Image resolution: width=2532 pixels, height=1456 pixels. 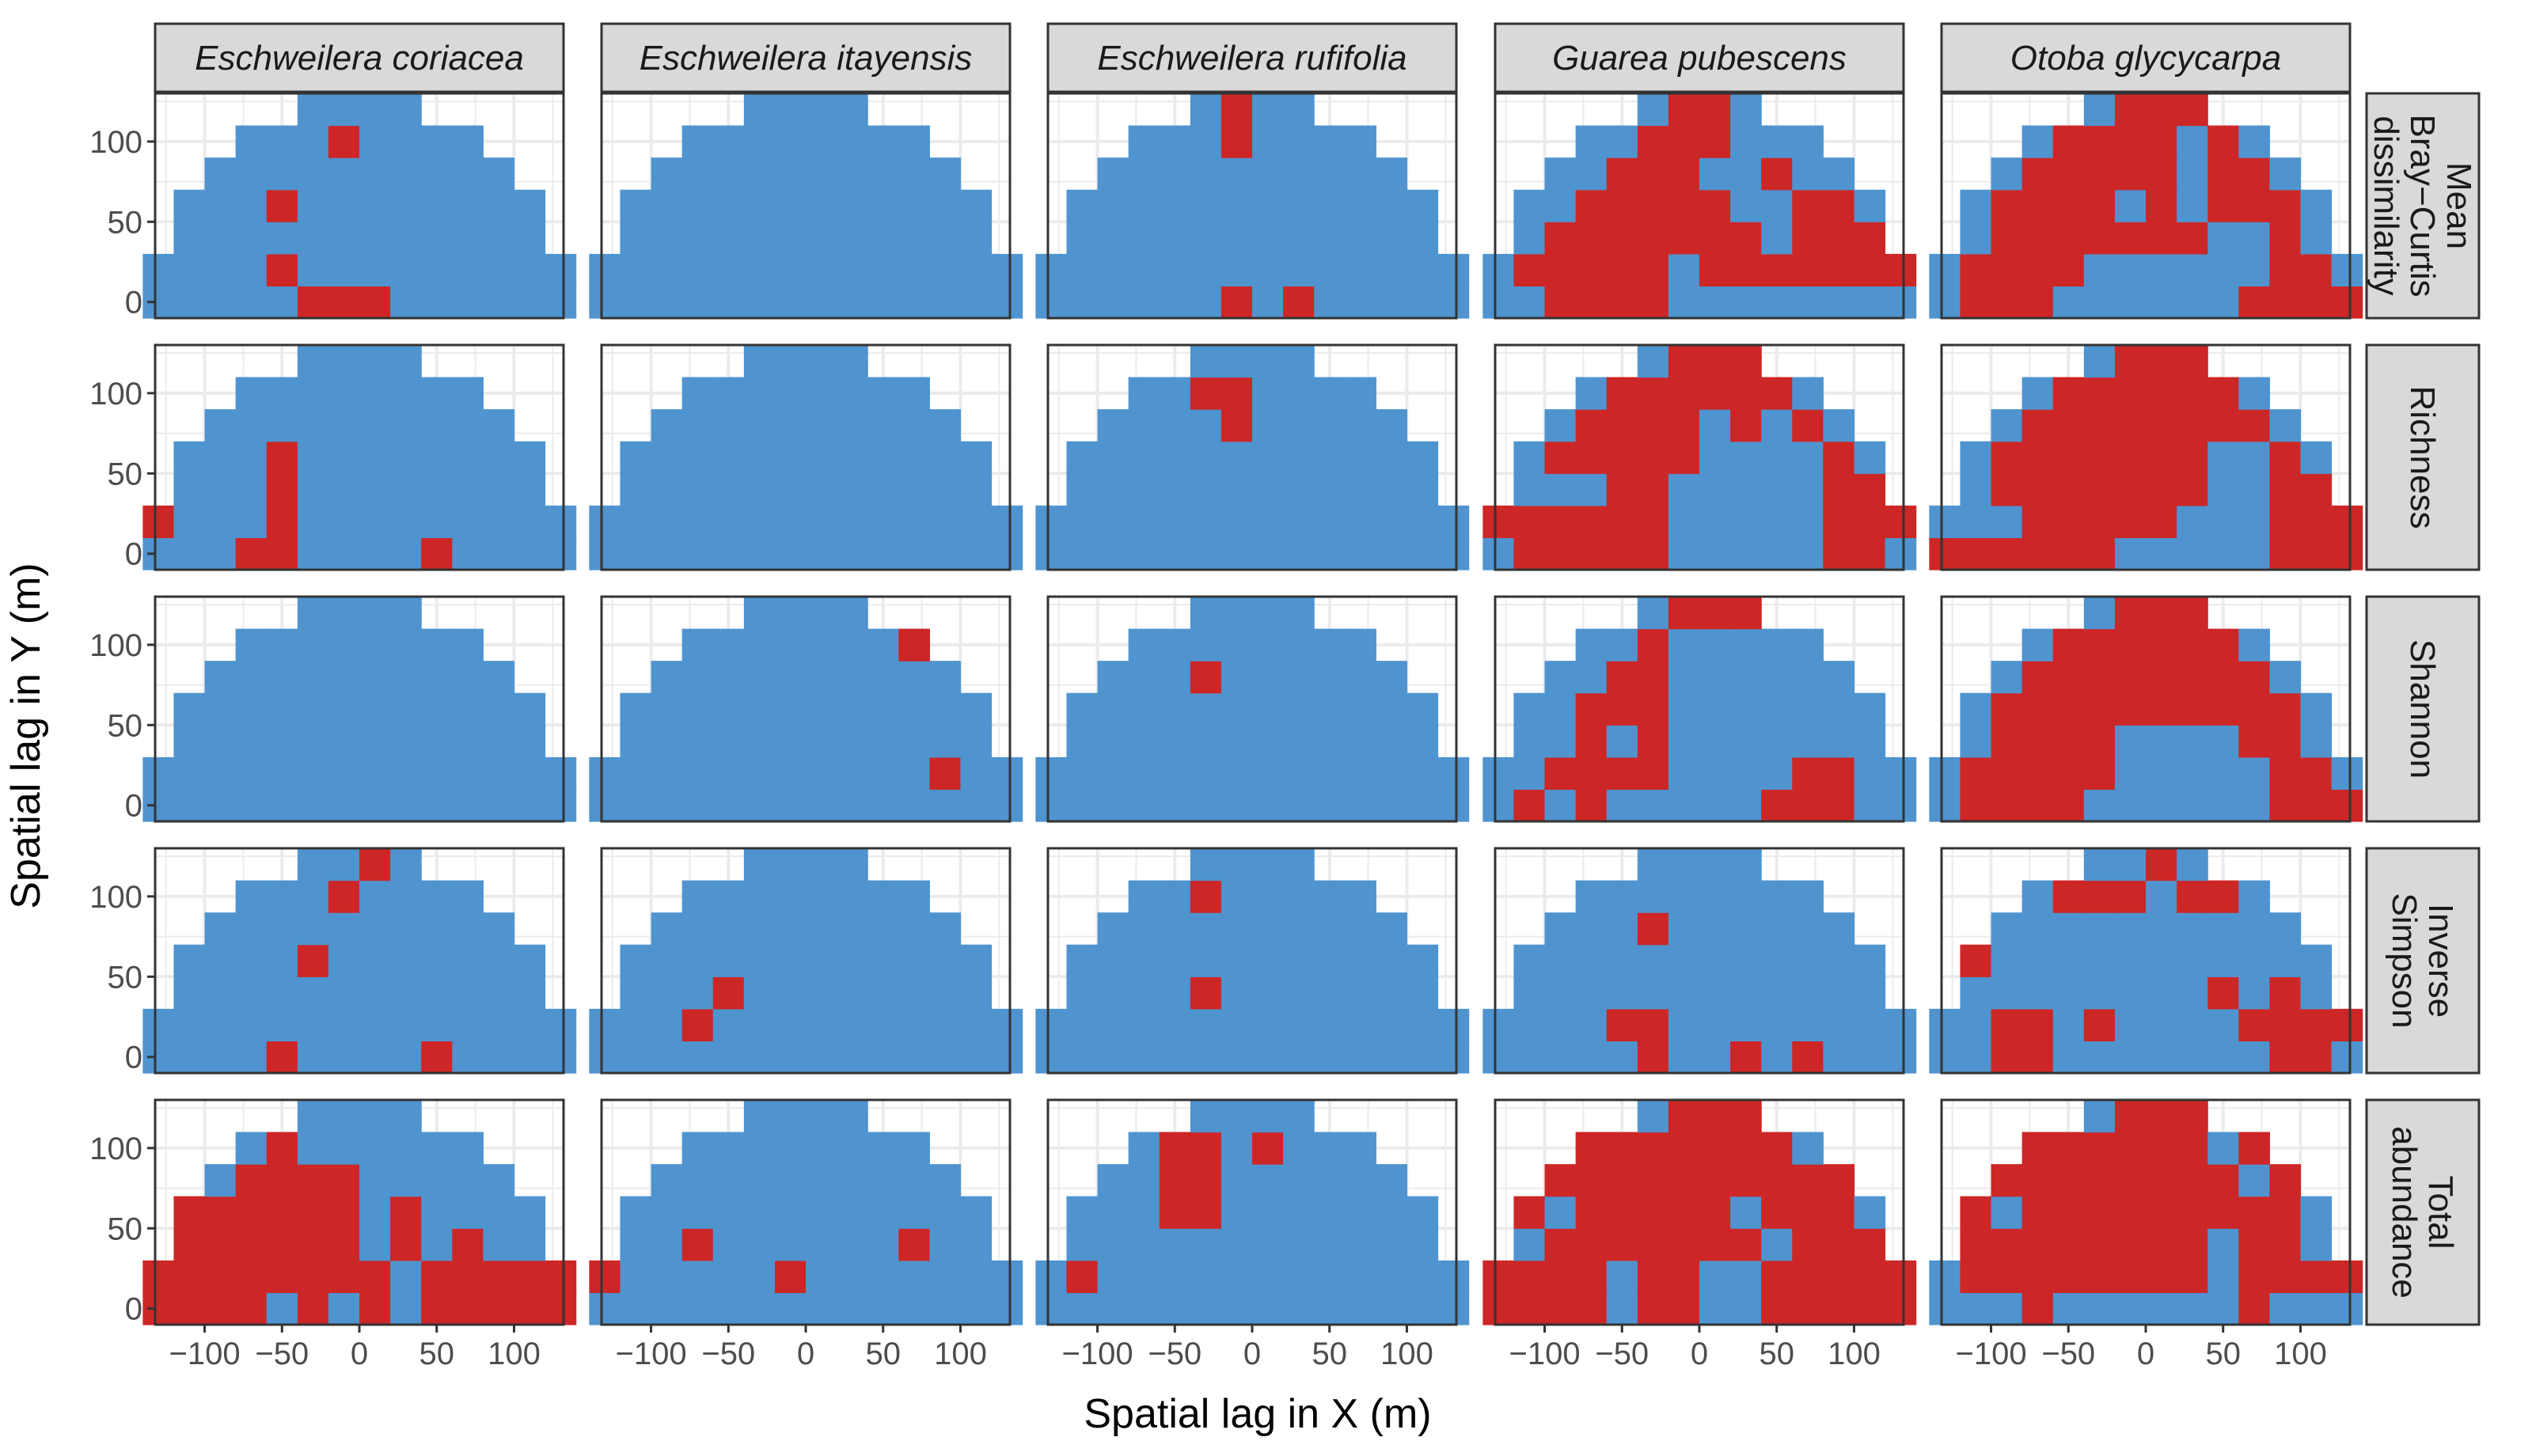 What do you see at coordinates (1699, 709) in the screenshot?
I see `panel-guarea-pubescens-shannon` at bounding box center [1699, 709].